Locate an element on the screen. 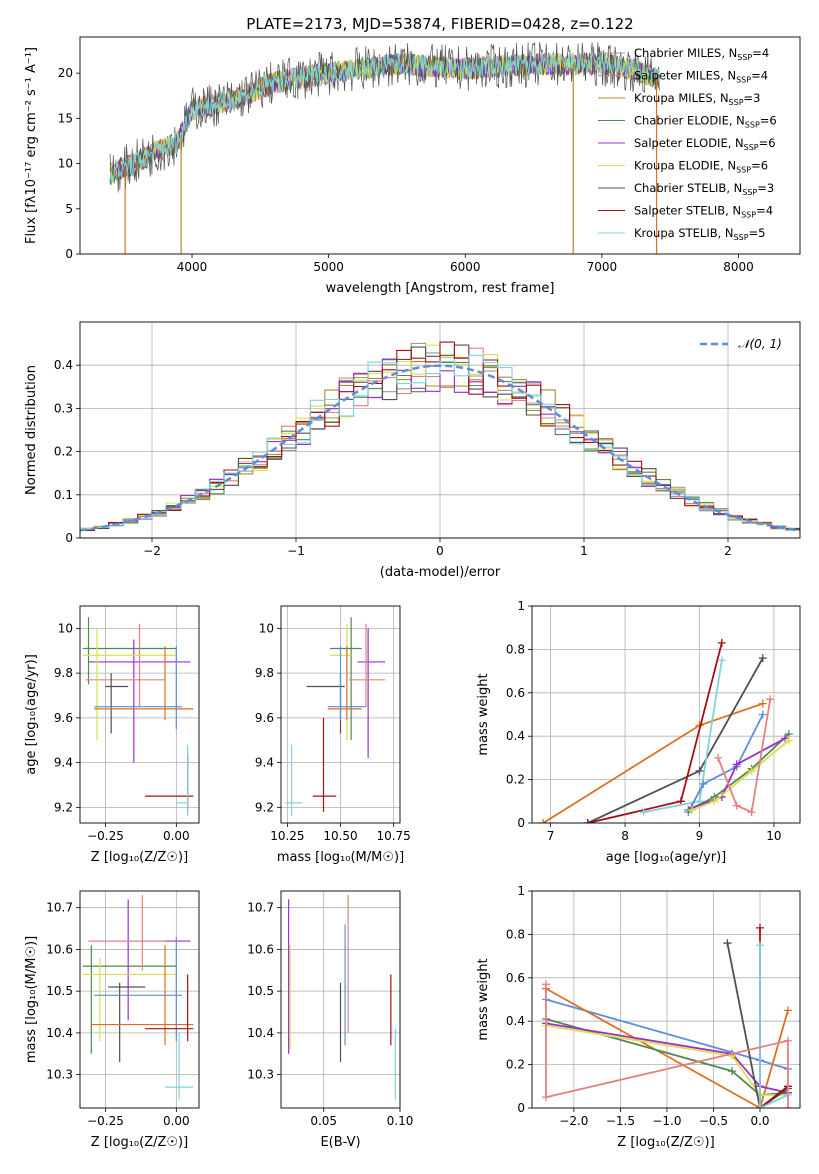 The image size is (819, 1174). legend-entry: Chabrier MILES, NSSP=4 is located at coordinates (701, 54).